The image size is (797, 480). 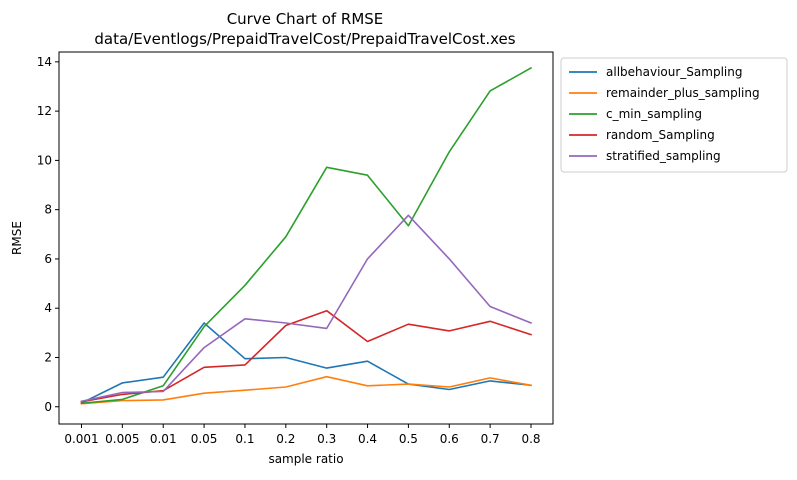 What do you see at coordinates (244, 439) in the screenshot?
I see `x-tick-label: 0.1` at bounding box center [244, 439].